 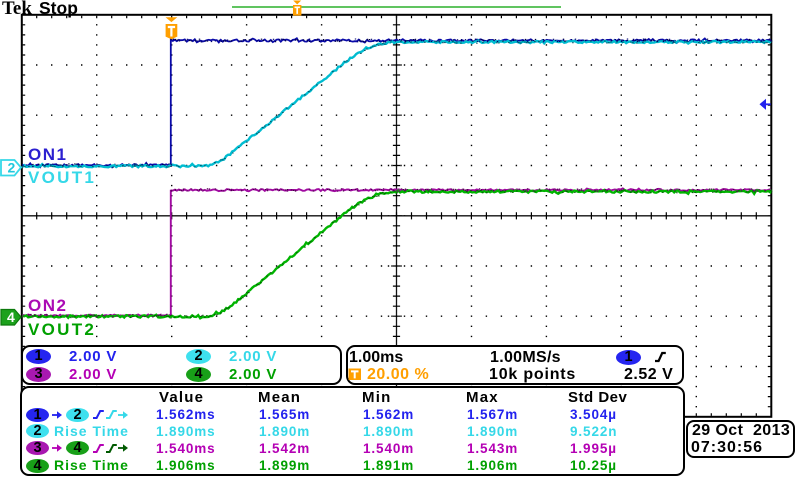 I want to click on svg-text: 4, so click(x=11, y=317).